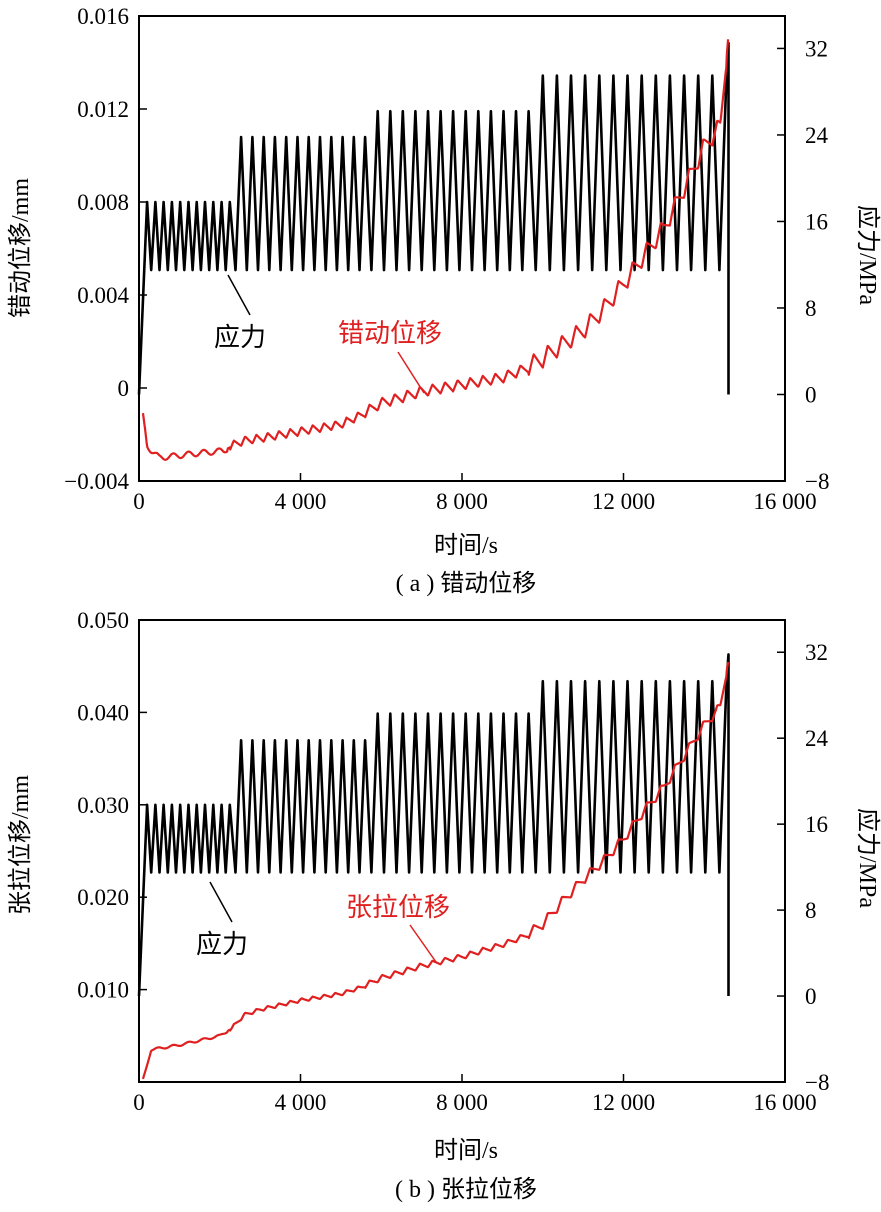  Describe the element at coordinates (816, 652) in the screenshot. I see `y-right-tick-label-b: 32` at that location.